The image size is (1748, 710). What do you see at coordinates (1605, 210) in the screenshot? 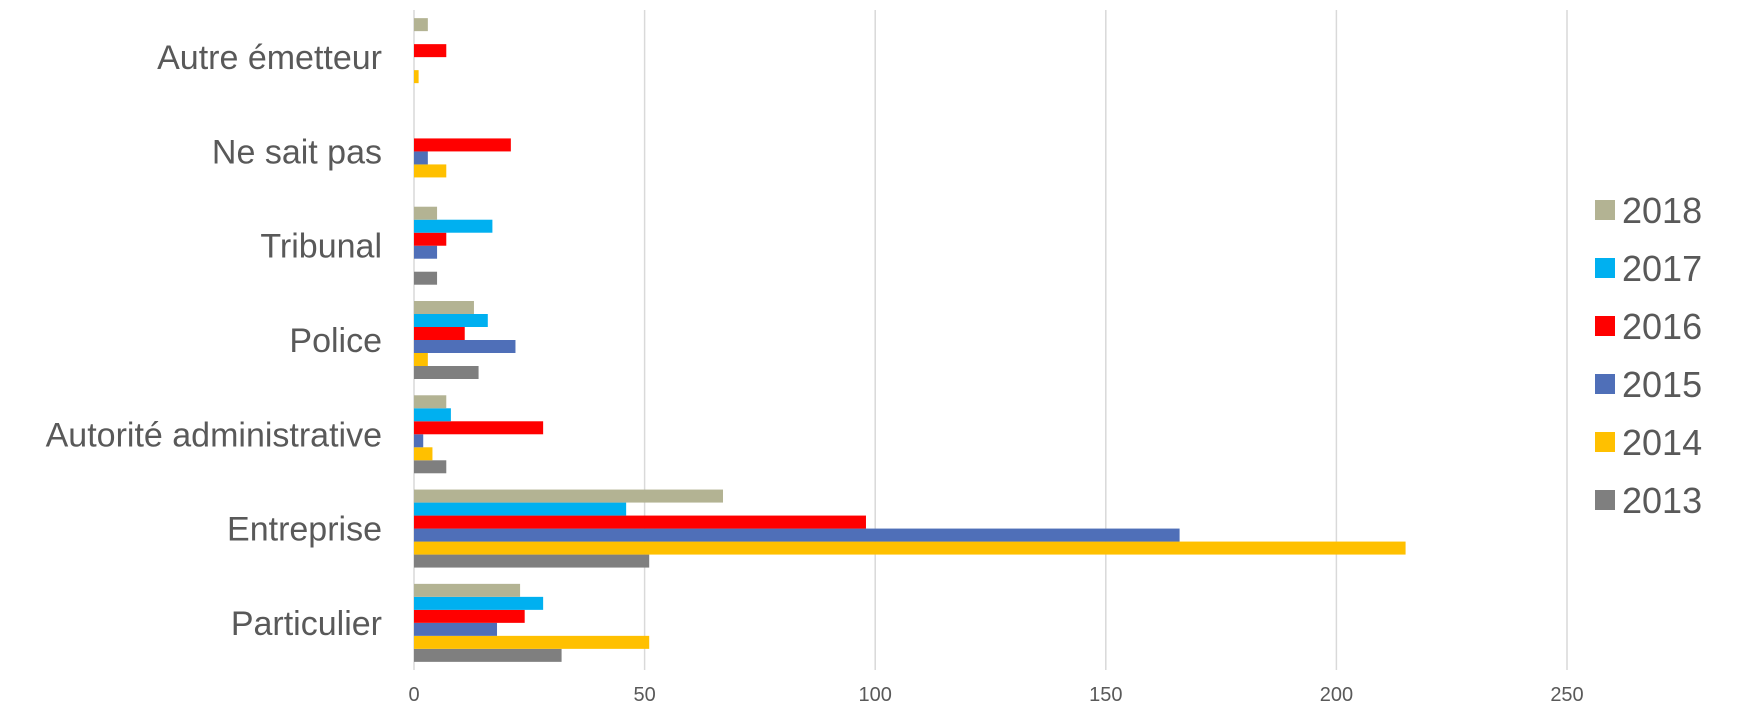
I see `legend-swatch-2018` at bounding box center [1605, 210].